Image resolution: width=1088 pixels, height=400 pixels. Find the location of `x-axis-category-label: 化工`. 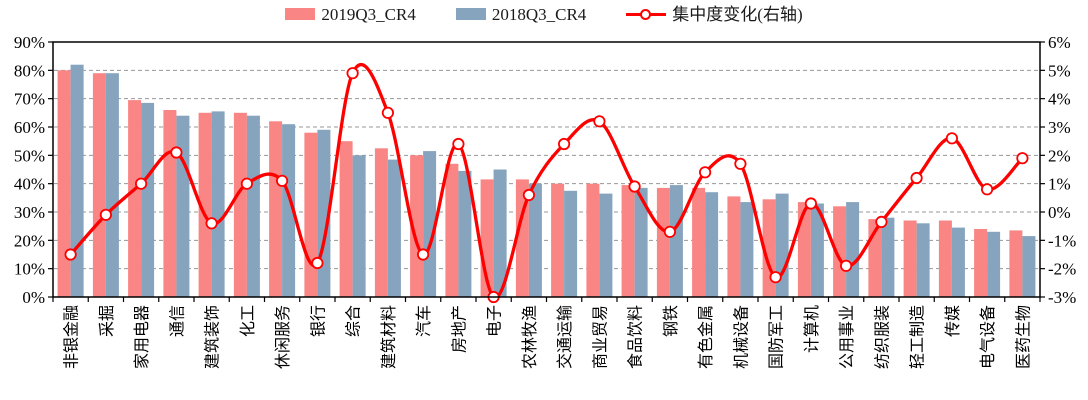

x-axis-category-label: 化工 is located at coordinates (248, 321).